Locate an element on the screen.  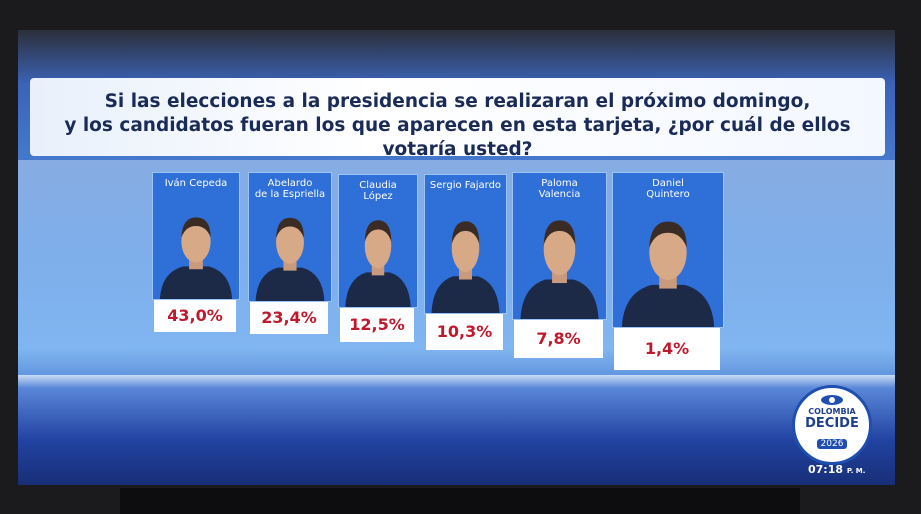
logo-eye is located at coordinates (832, 400).